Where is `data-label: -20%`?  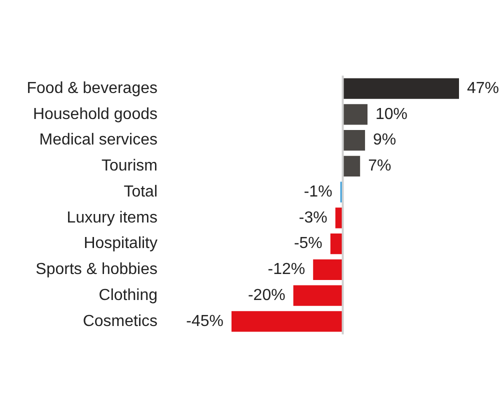
data-label: -20% is located at coordinates (267, 295).